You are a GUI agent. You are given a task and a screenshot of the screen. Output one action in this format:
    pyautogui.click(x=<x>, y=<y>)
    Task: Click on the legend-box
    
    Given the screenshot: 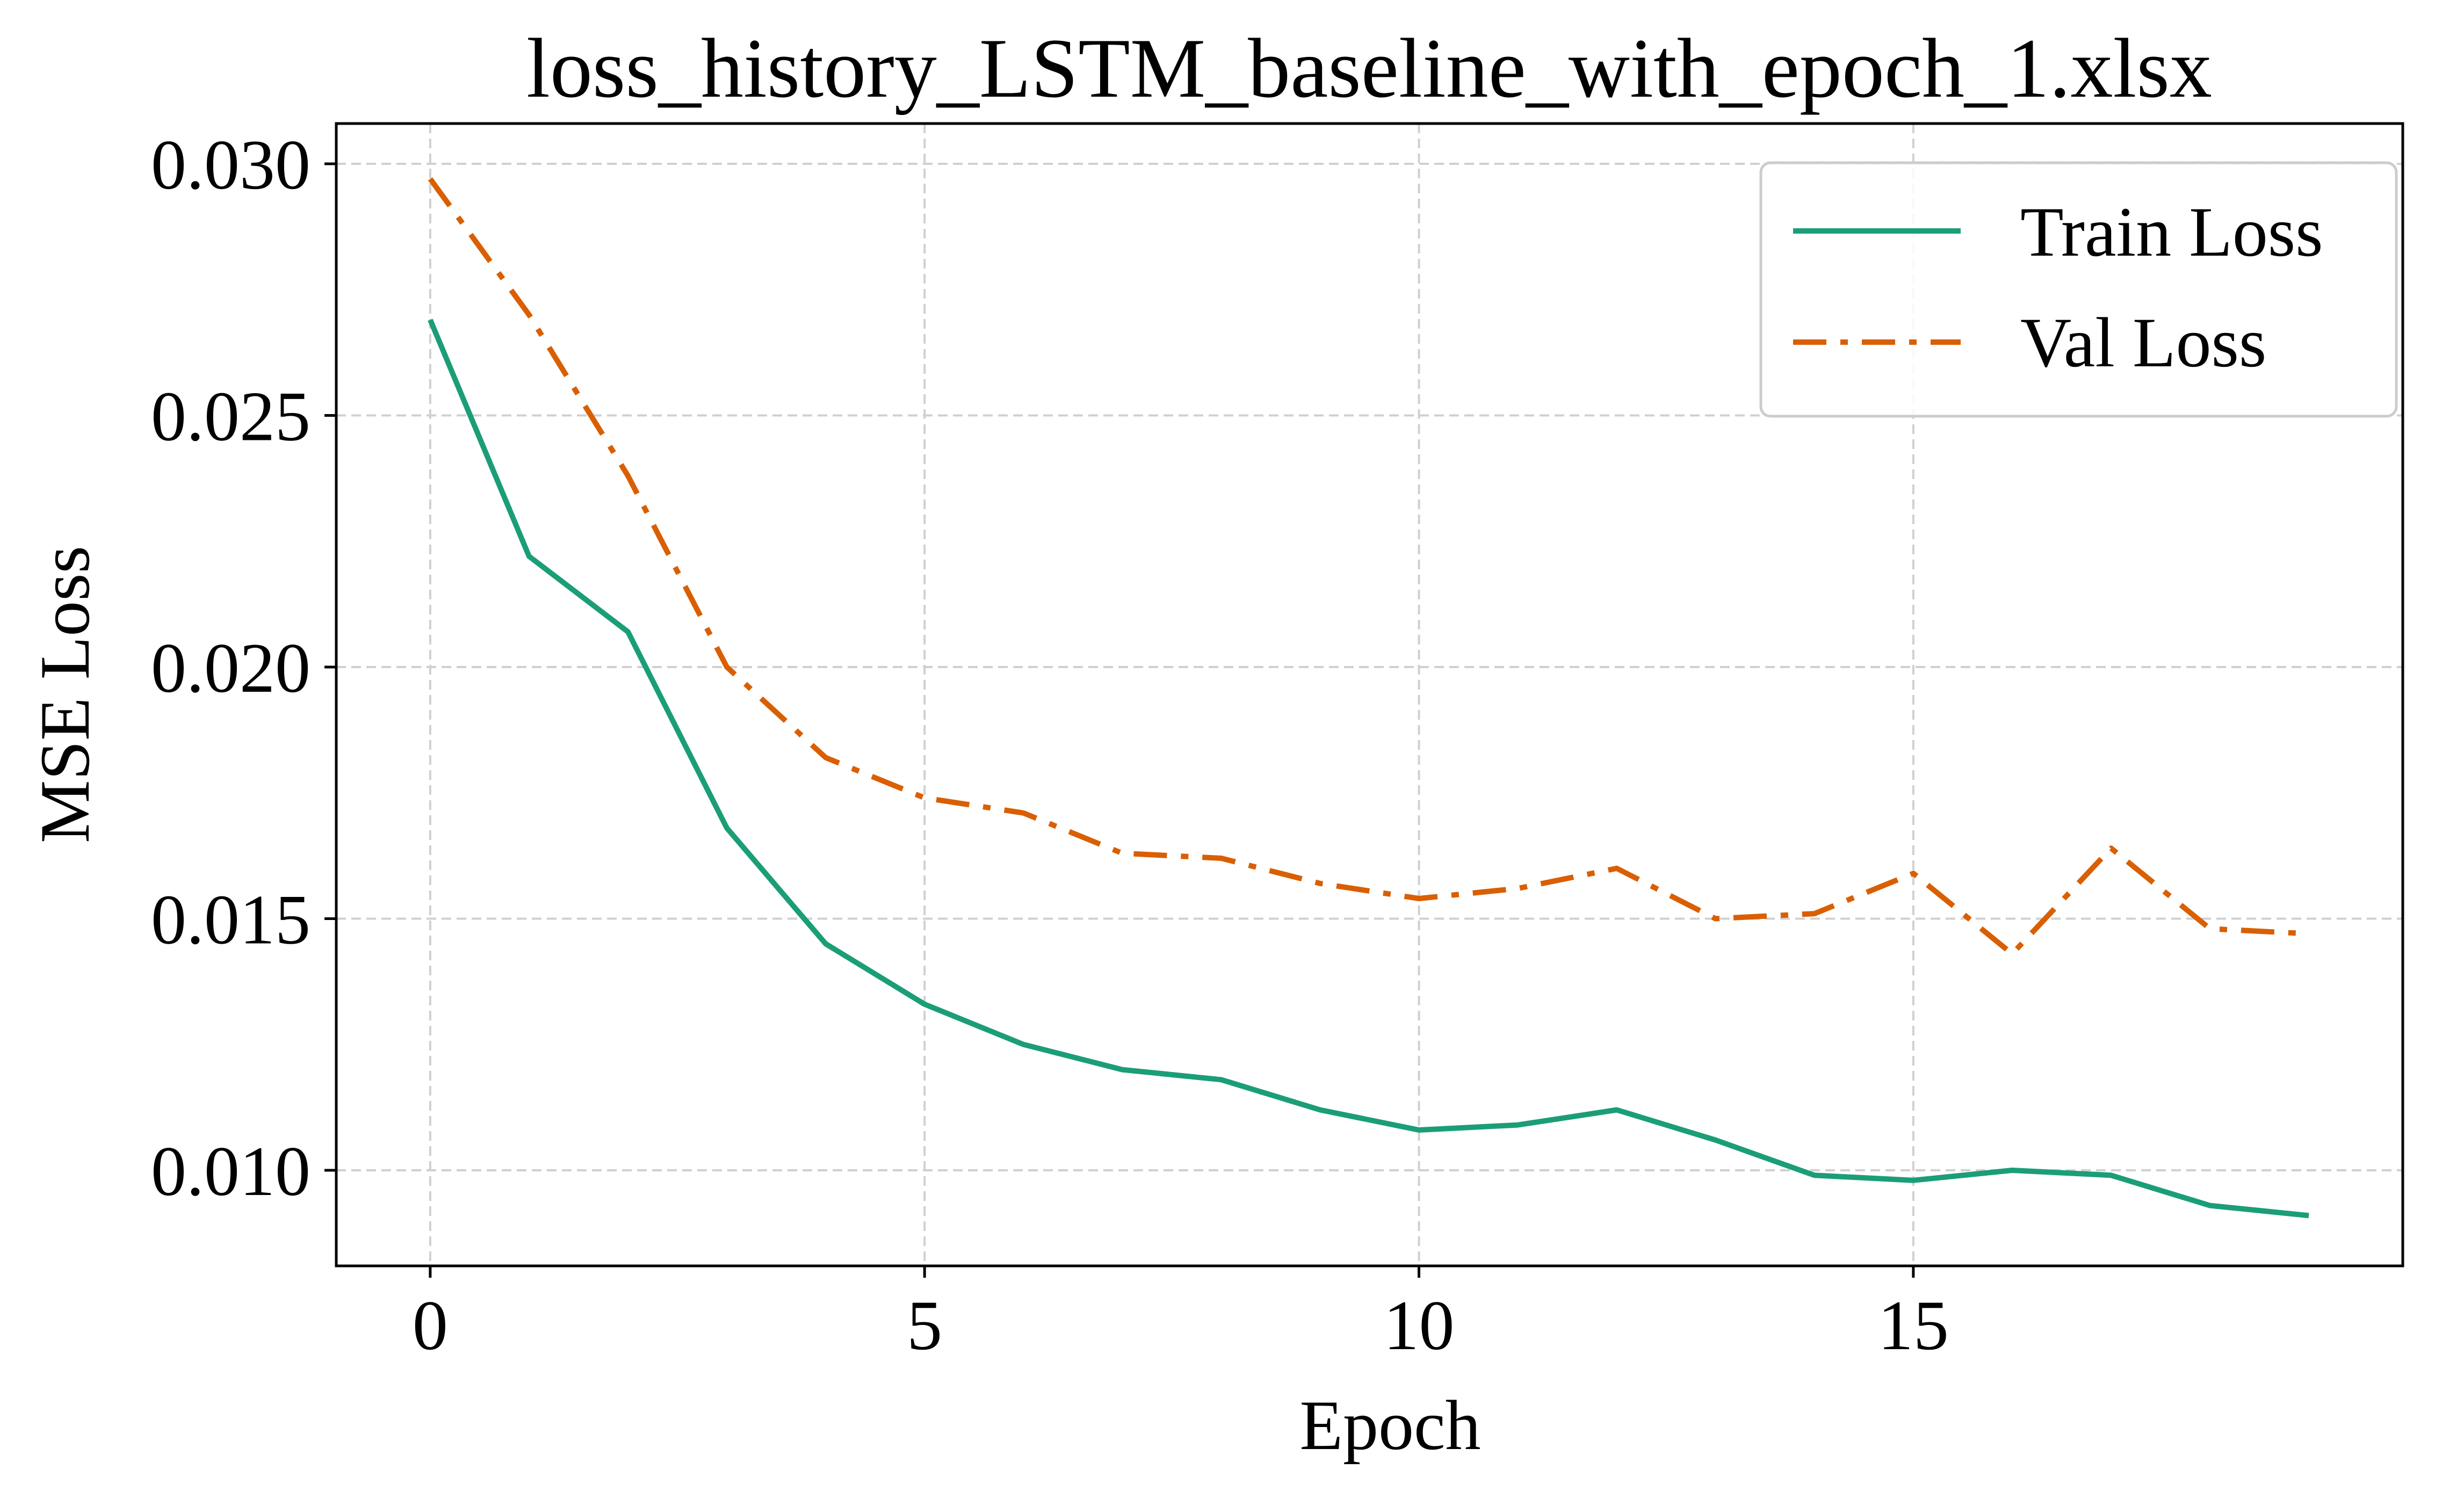 What is the action you would take?
    pyautogui.click(x=2078, y=289)
    